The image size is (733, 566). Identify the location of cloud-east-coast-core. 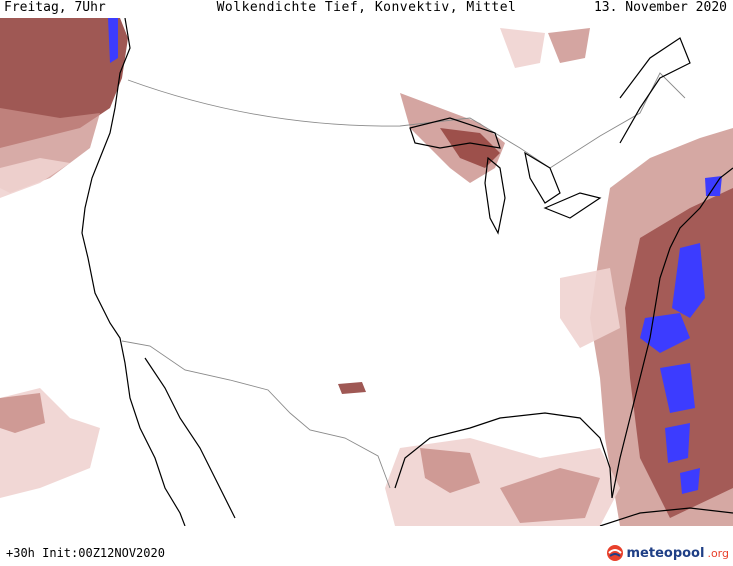
(679, 353).